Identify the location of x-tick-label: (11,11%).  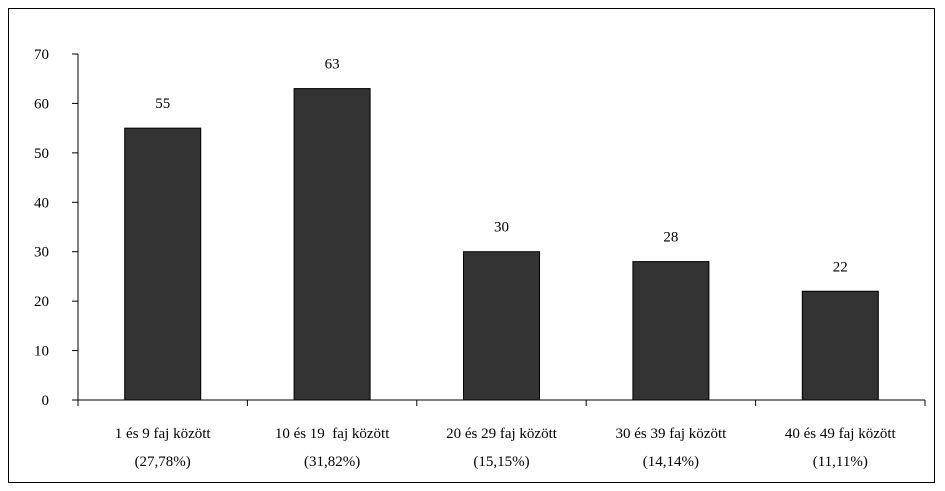
(840, 462).